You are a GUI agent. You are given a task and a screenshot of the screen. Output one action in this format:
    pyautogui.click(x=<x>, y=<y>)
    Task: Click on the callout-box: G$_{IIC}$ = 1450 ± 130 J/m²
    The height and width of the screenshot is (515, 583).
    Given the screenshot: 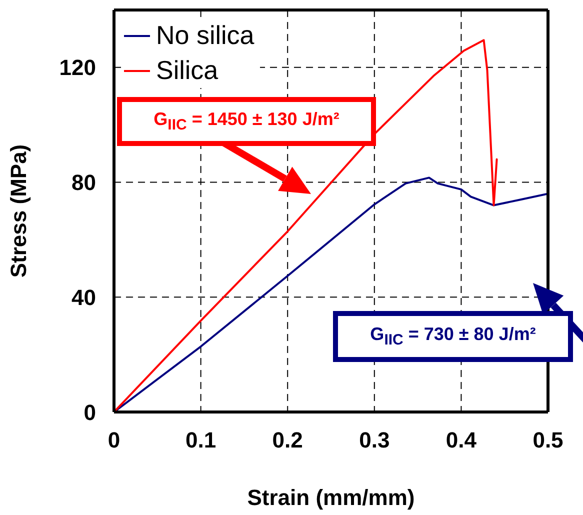 What is the action you would take?
    pyautogui.click(x=246, y=121)
    